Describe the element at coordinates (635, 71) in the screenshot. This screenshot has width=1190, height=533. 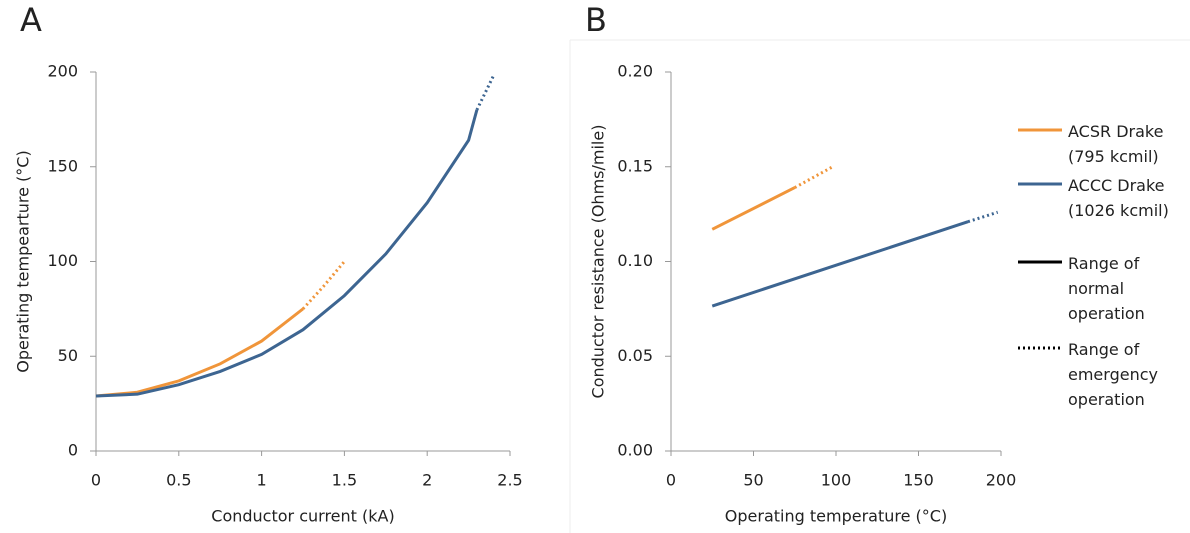
I see `y-tick-label: 0.20` at that location.